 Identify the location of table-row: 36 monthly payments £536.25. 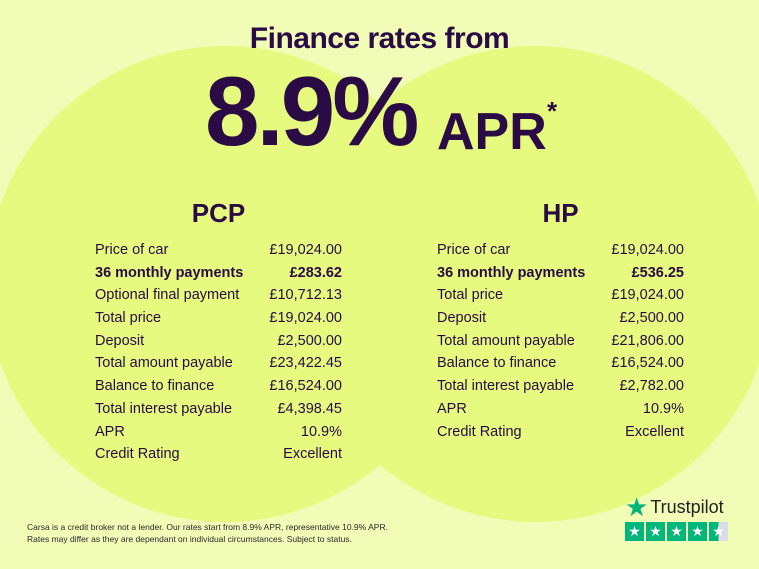
(560, 273).